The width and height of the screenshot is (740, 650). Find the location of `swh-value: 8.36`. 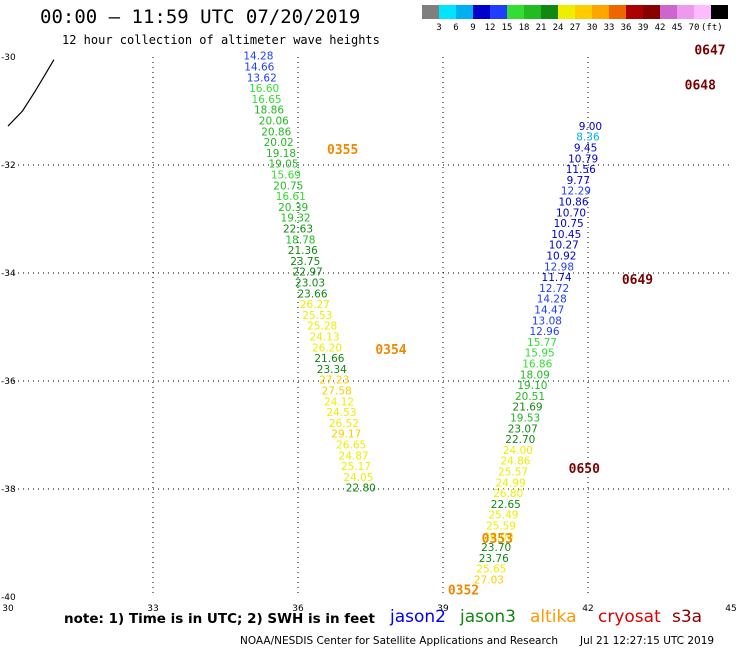

swh-value: 8.36 is located at coordinates (588, 138).